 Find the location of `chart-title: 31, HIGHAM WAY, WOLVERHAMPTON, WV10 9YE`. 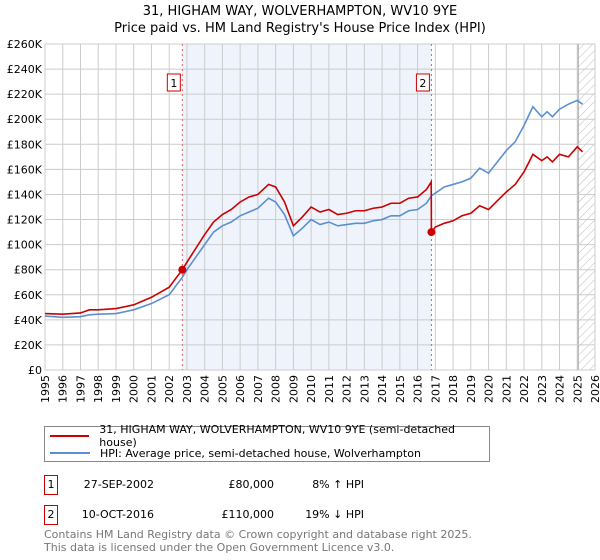

chart-title: 31, HIGHAM WAY, WOLVERHAMPTON, WV10 9YE is located at coordinates (300, 11).